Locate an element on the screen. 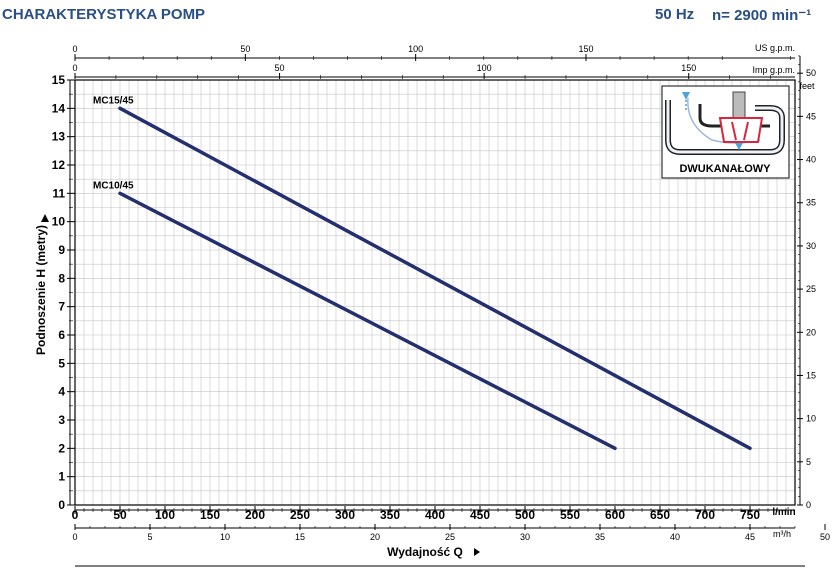 Image resolution: width=839 pixels, height=582 pixels. frequency-label: 50 Hz is located at coordinates (675, 14).